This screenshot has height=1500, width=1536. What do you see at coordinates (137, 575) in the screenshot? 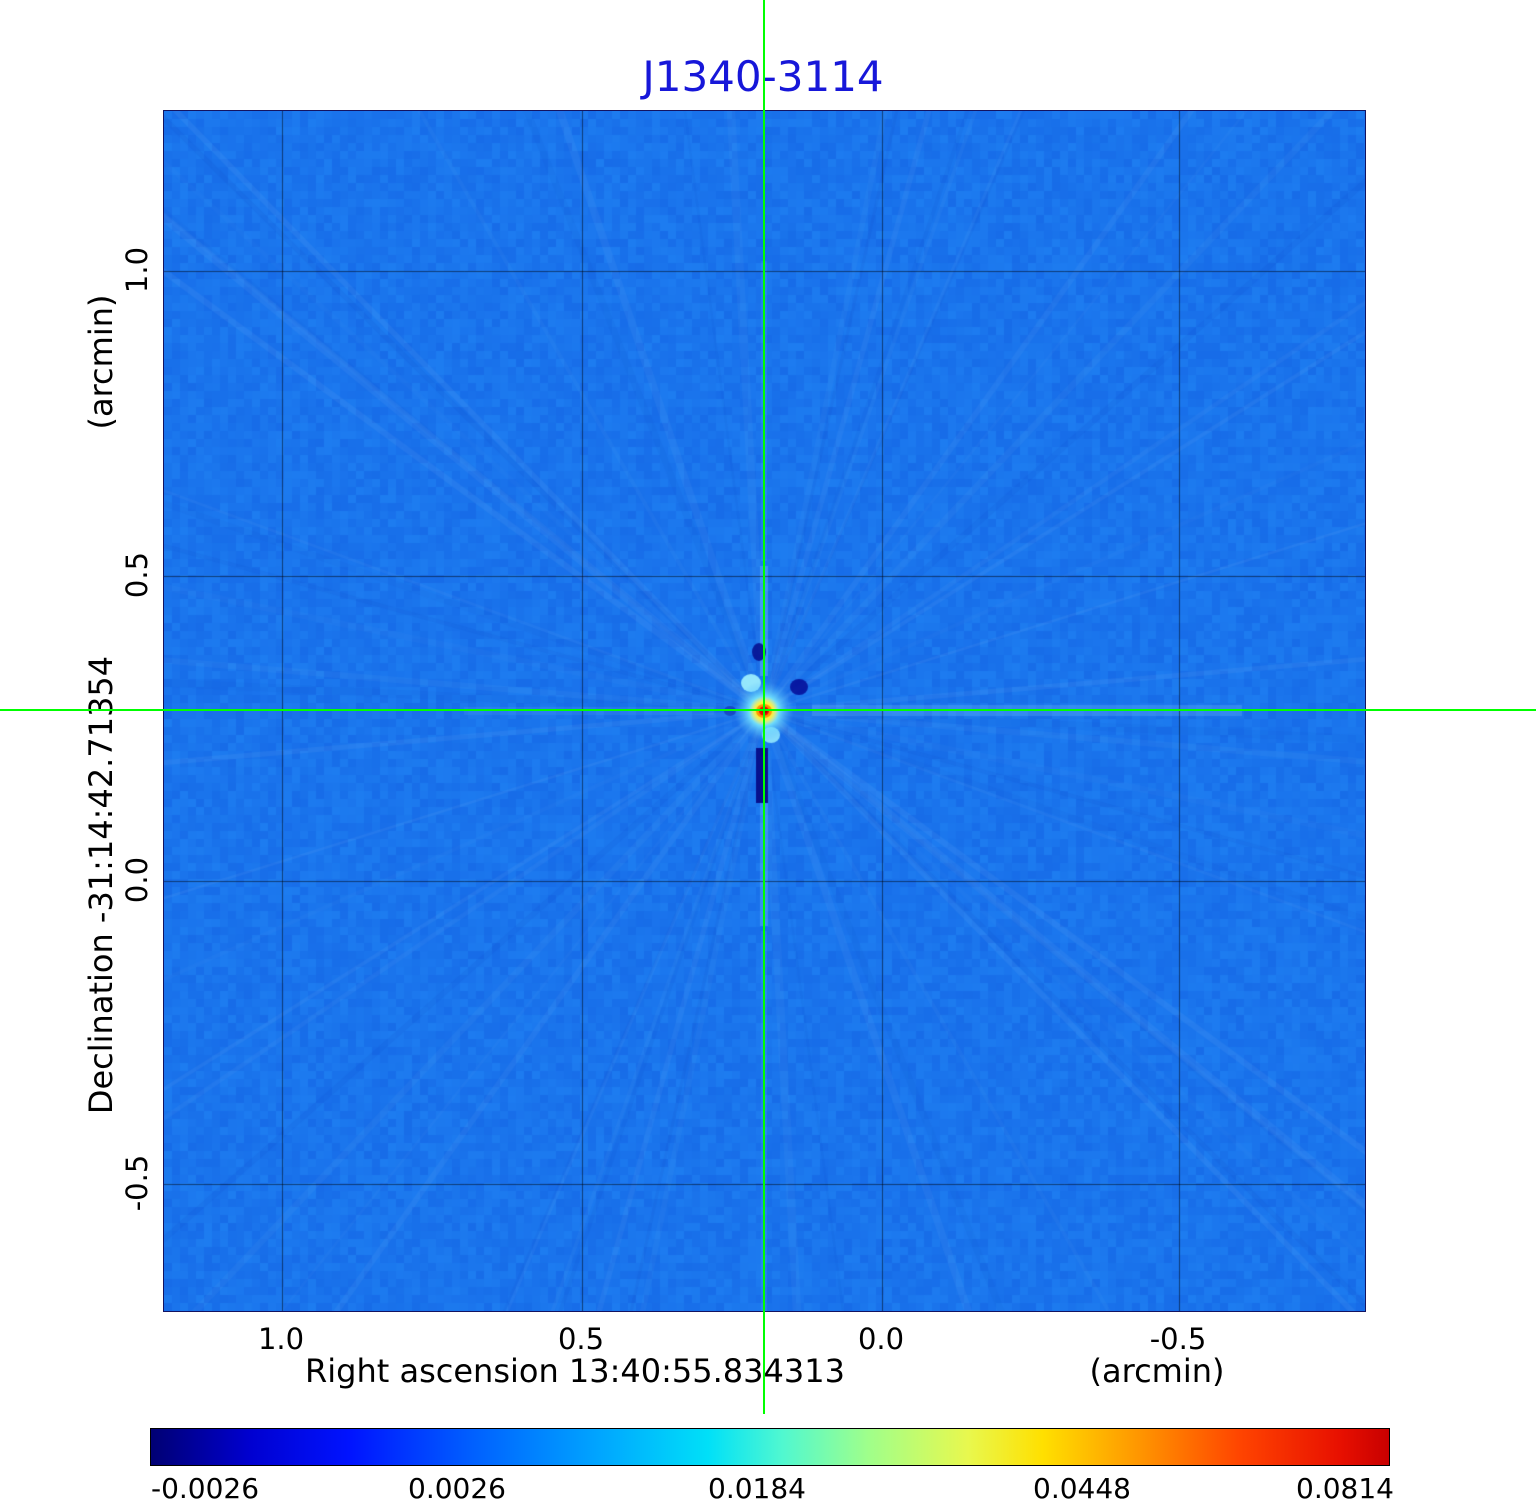
I see `y-tick-label: 0.5` at bounding box center [137, 575].